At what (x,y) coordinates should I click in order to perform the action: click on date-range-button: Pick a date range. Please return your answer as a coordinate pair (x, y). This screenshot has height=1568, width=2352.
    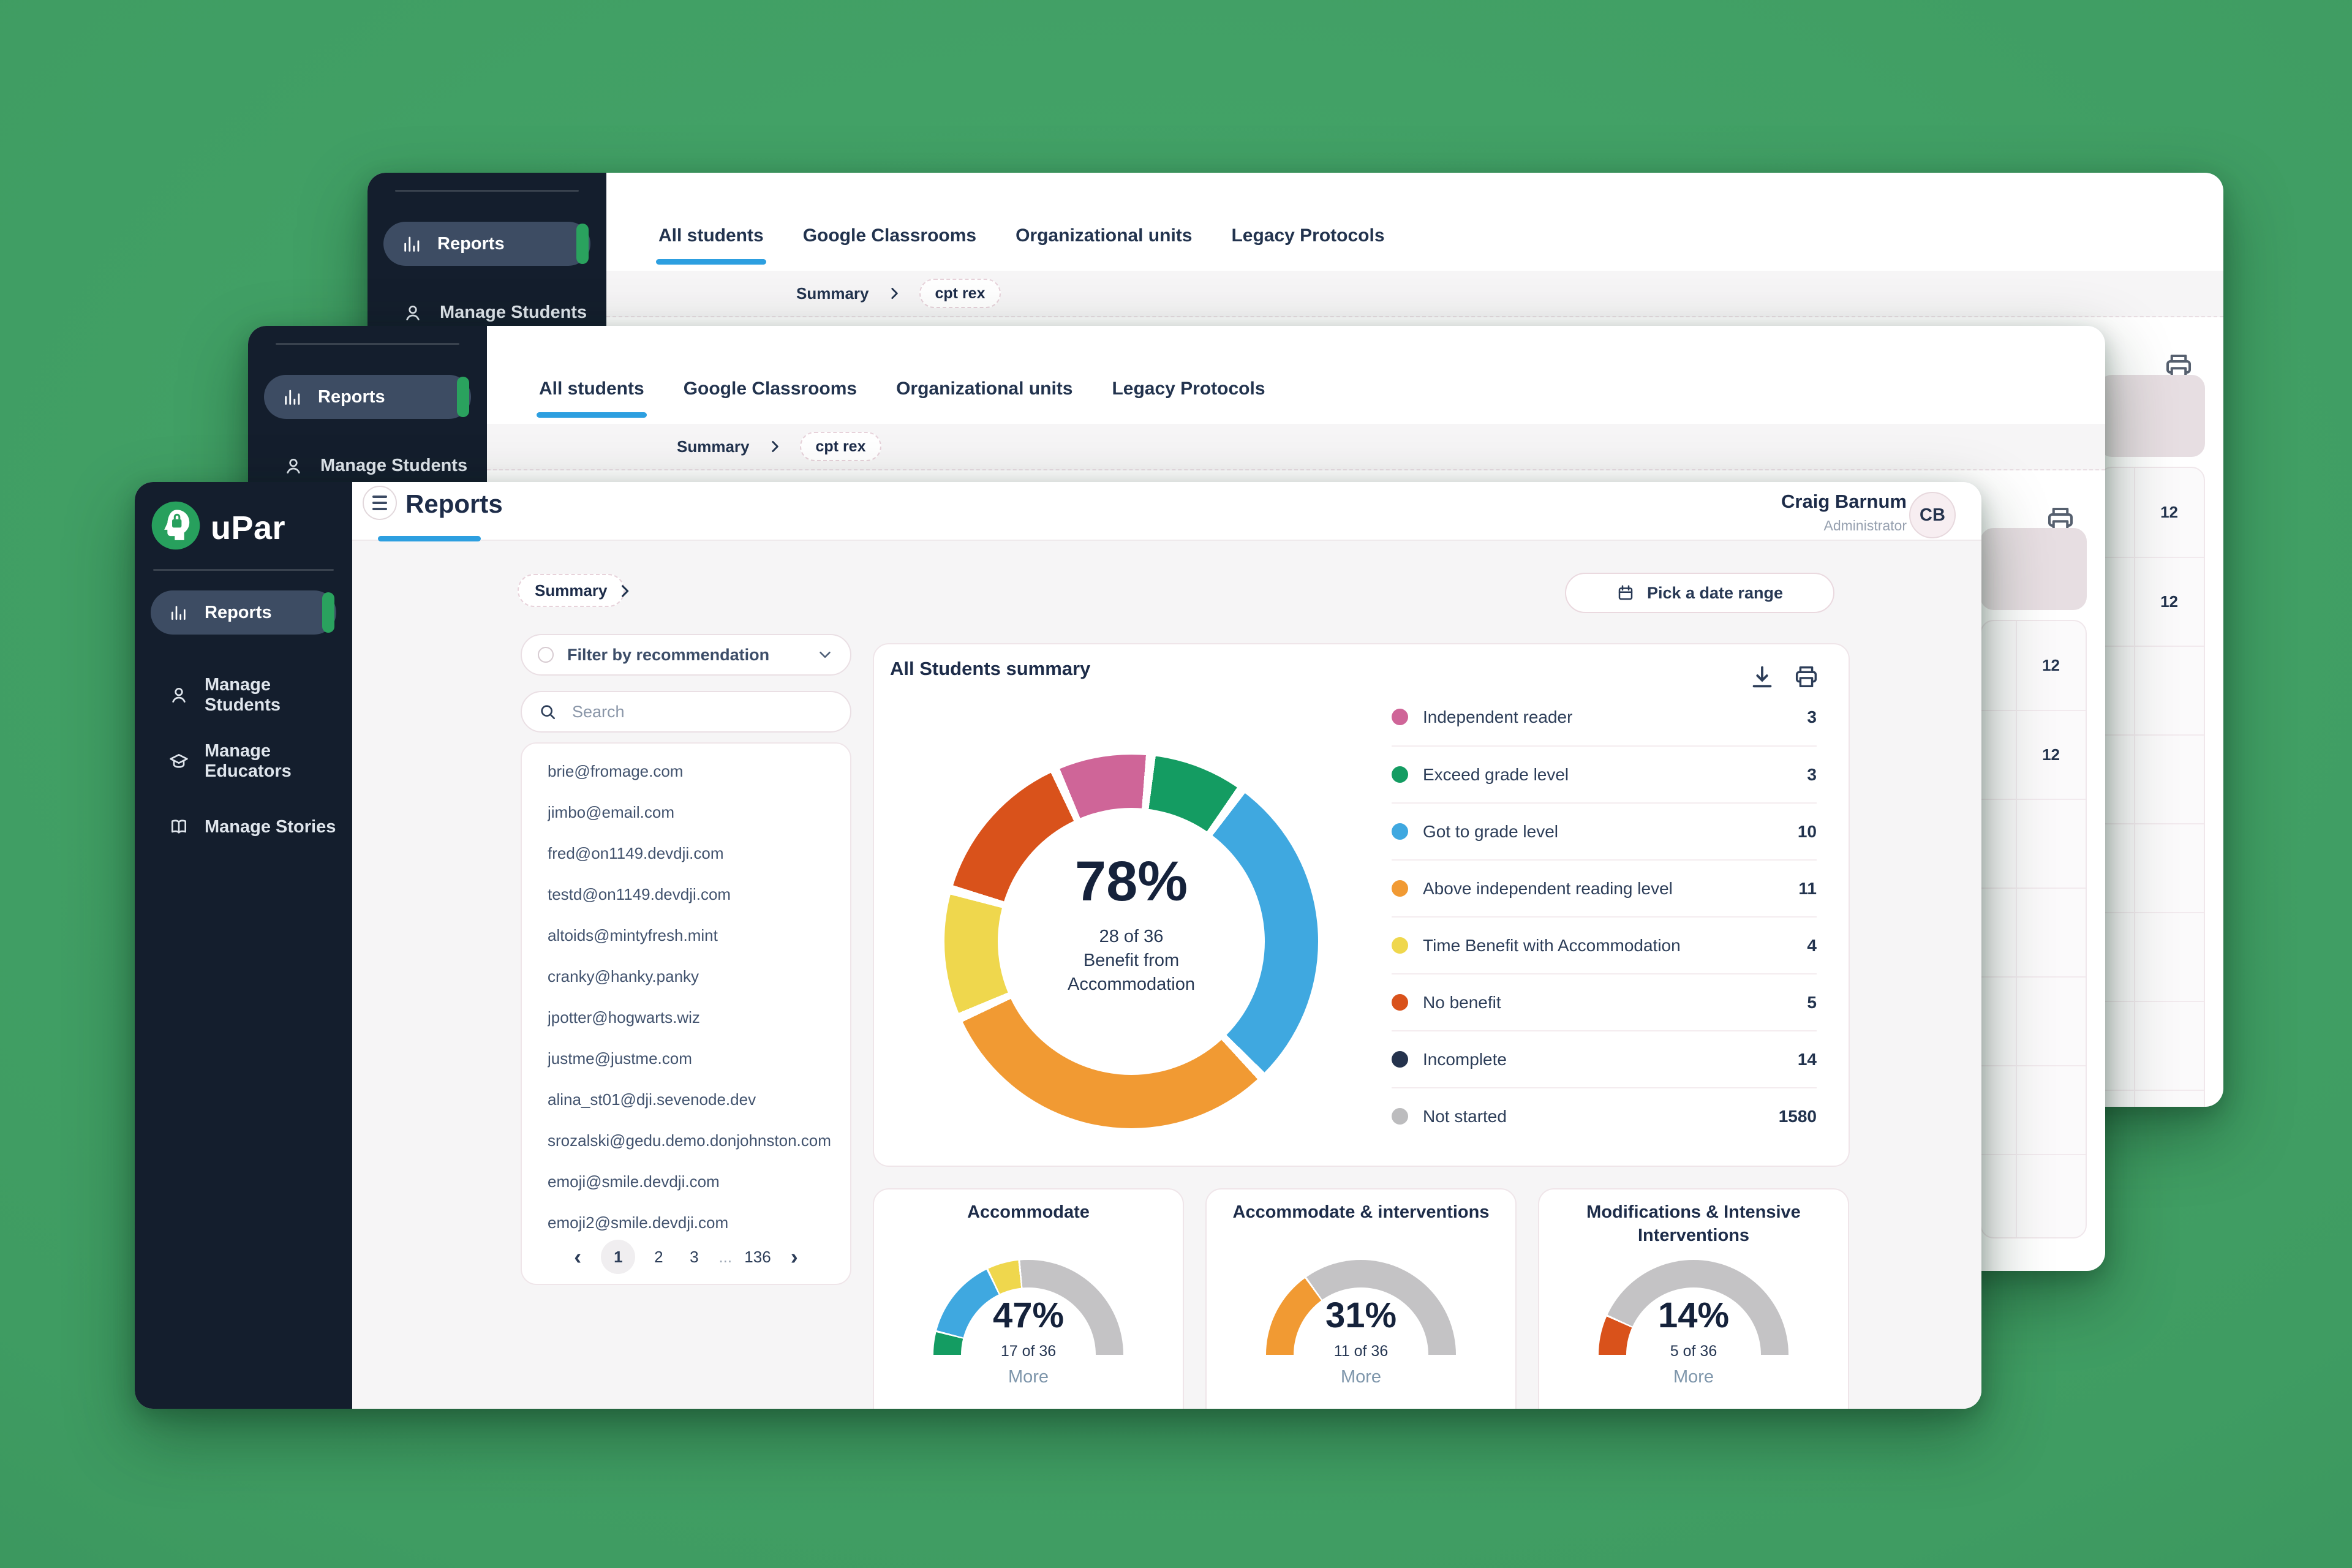
    Looking at the image, I should click on (1699, 593).